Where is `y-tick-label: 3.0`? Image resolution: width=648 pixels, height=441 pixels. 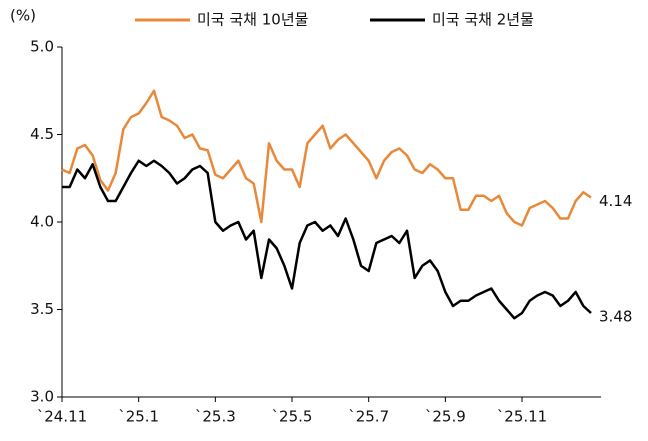
y-tick-label: 3.0 is located at coordinates (42, 397).